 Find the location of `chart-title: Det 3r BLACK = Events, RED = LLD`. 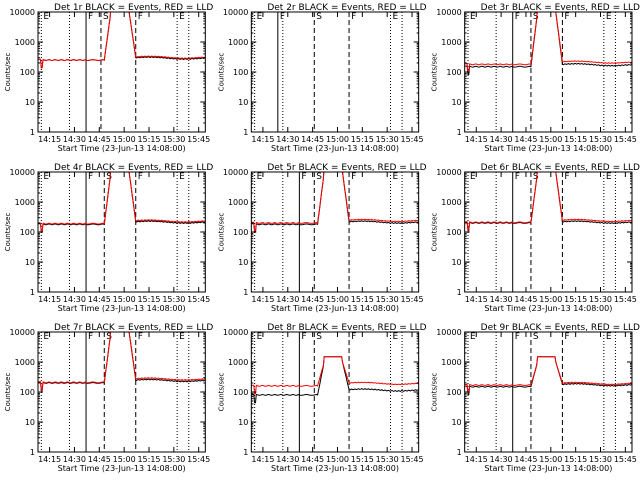

chart-title: Det 3r BLACK = Events, RED = LLD is located at coordinates (560, 8).